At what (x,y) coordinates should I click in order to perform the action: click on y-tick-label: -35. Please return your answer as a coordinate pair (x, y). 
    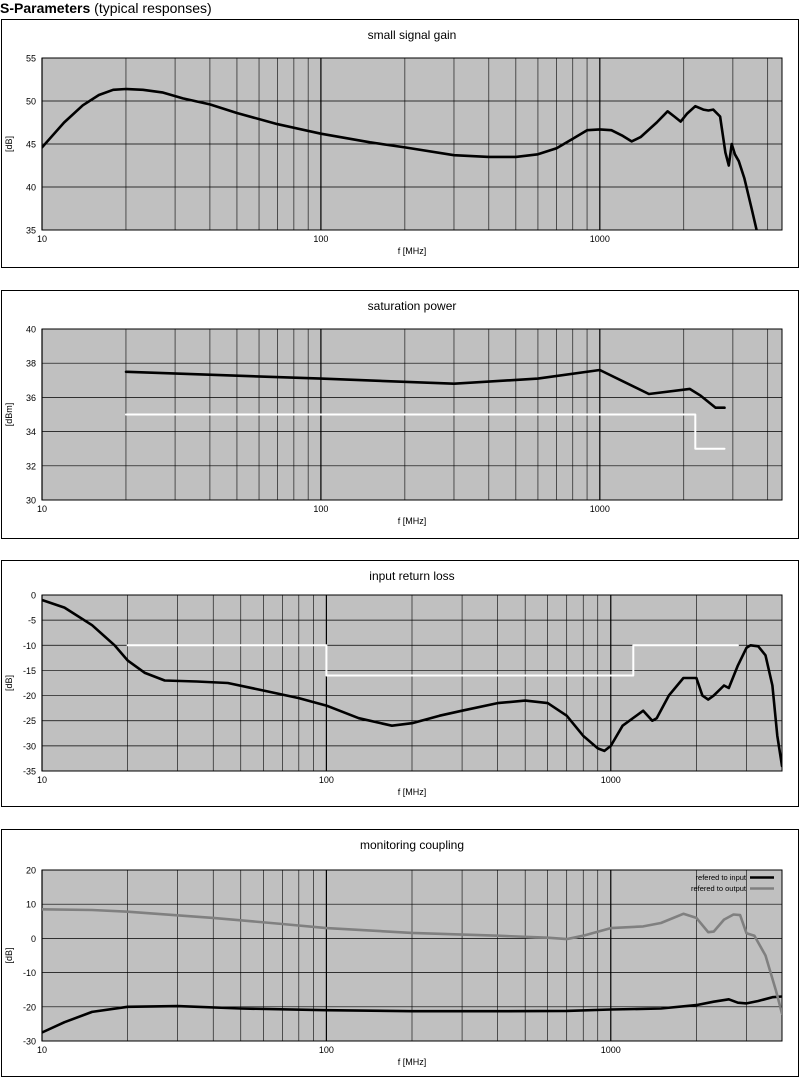
    Looking at the image, I should click on (29, 772).